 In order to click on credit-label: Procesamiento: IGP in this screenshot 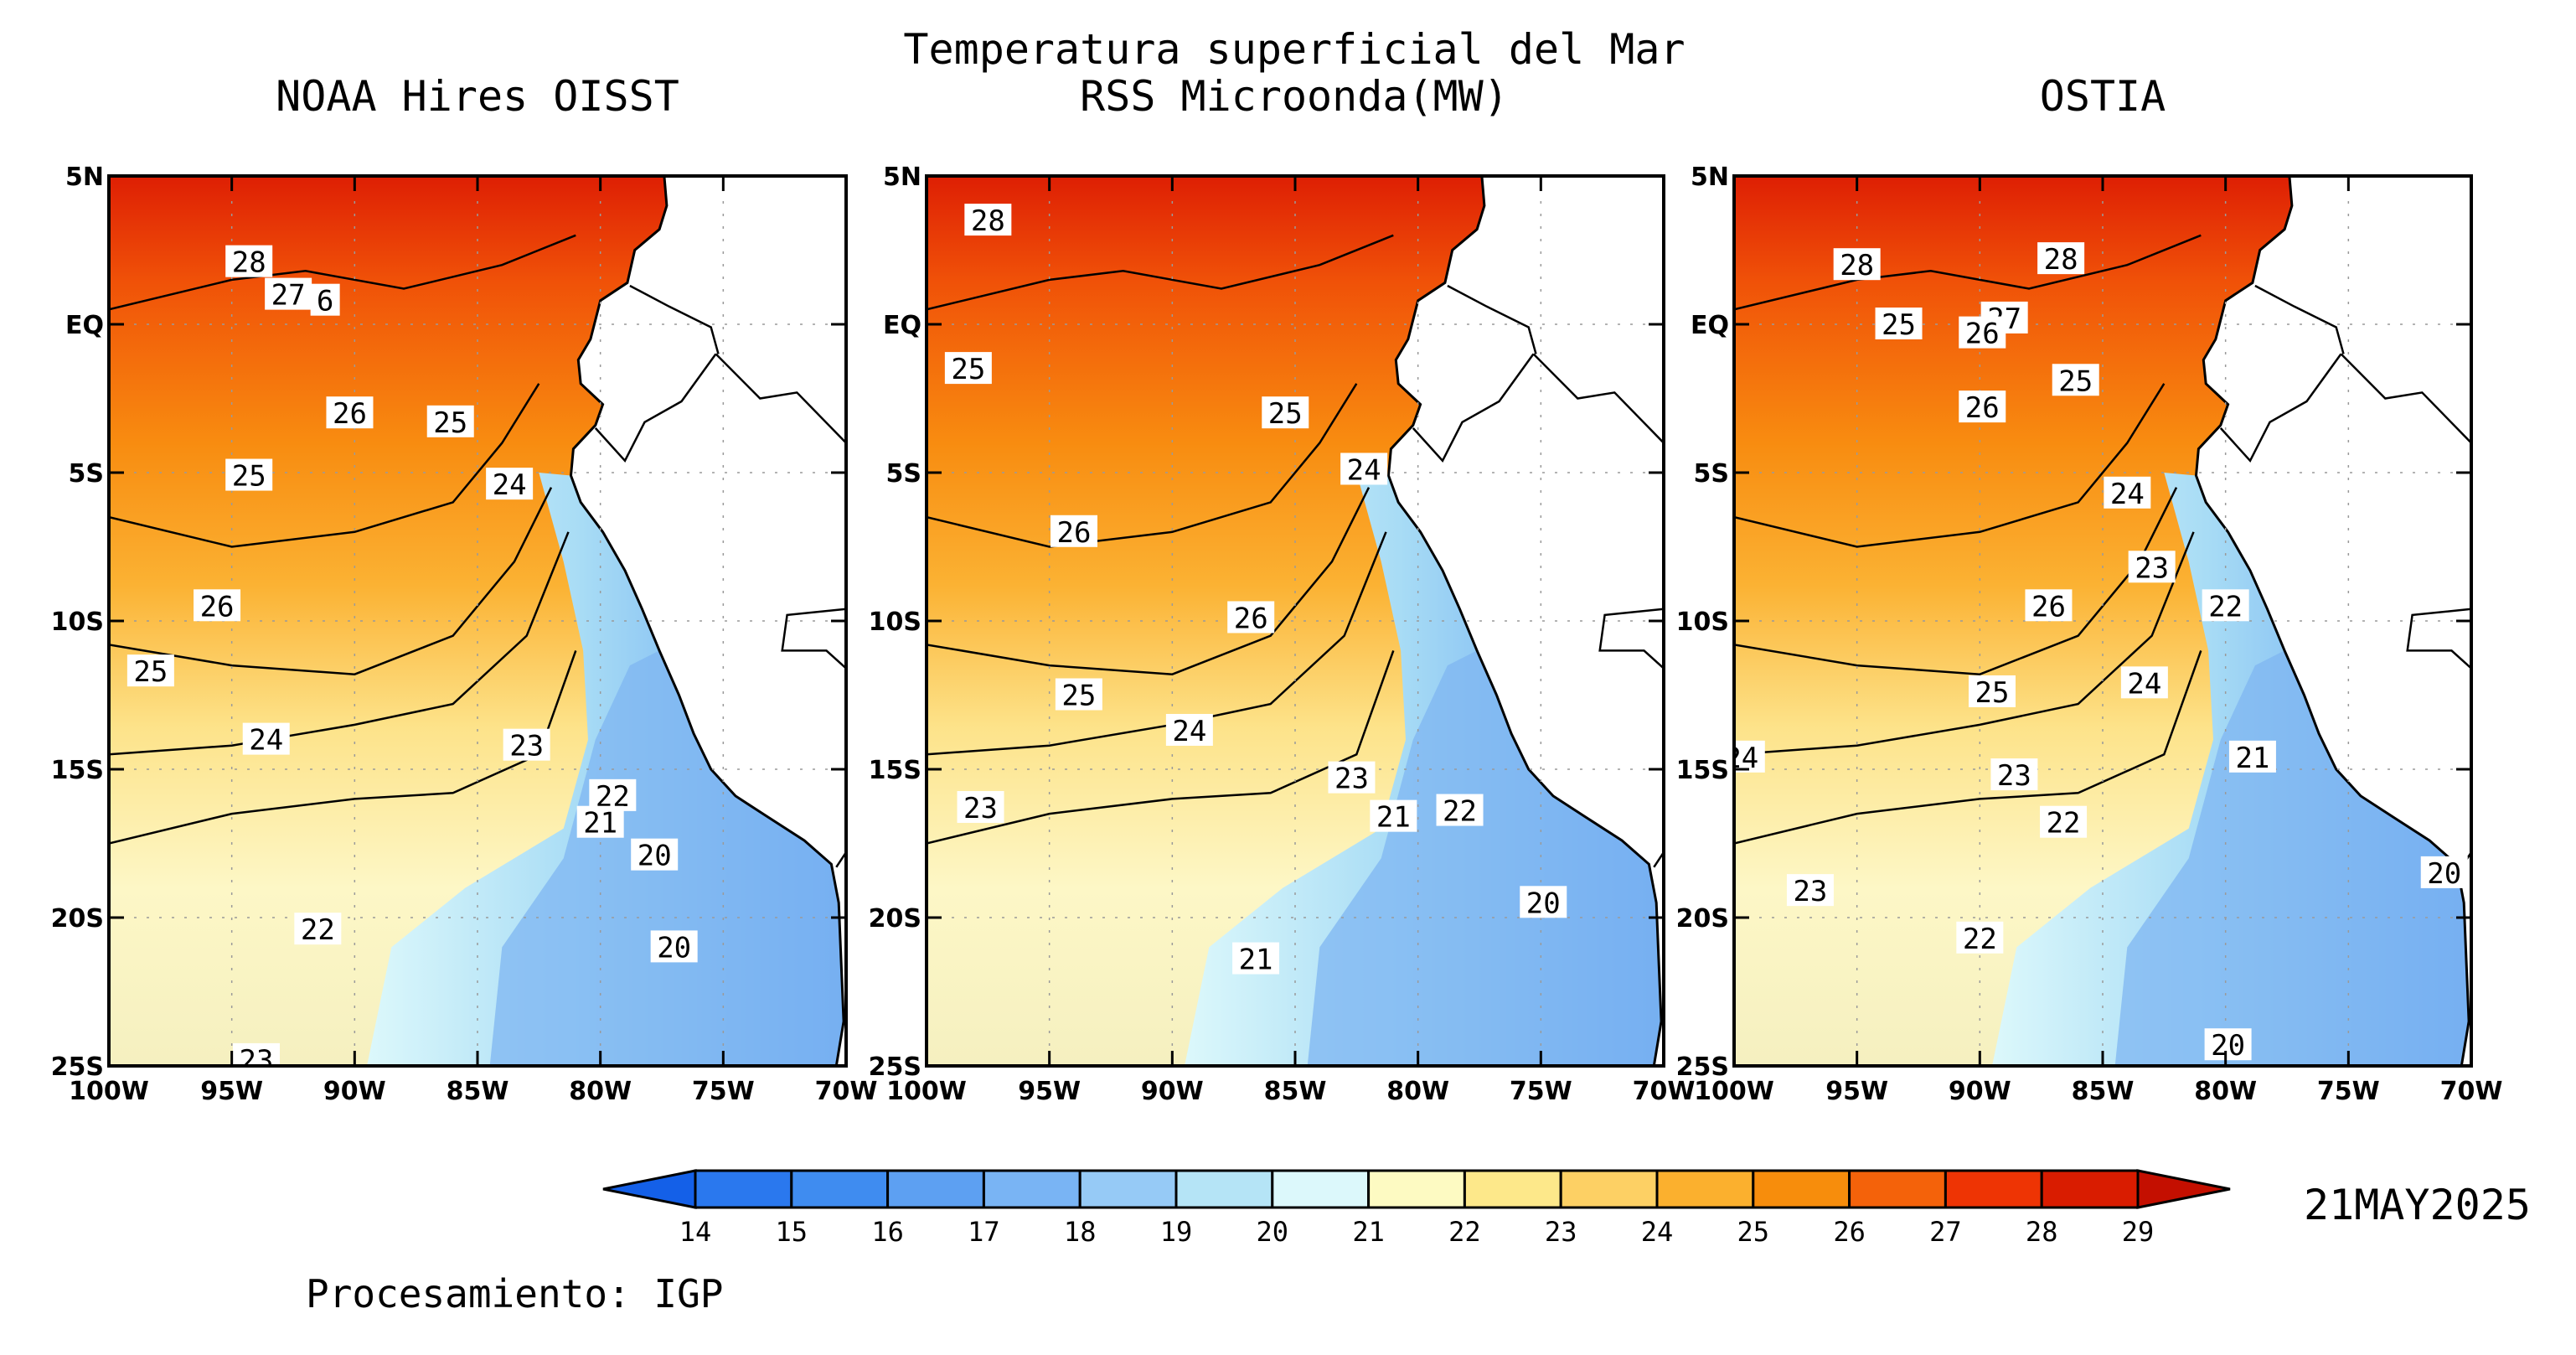, I will do `click(515, 1293)`.